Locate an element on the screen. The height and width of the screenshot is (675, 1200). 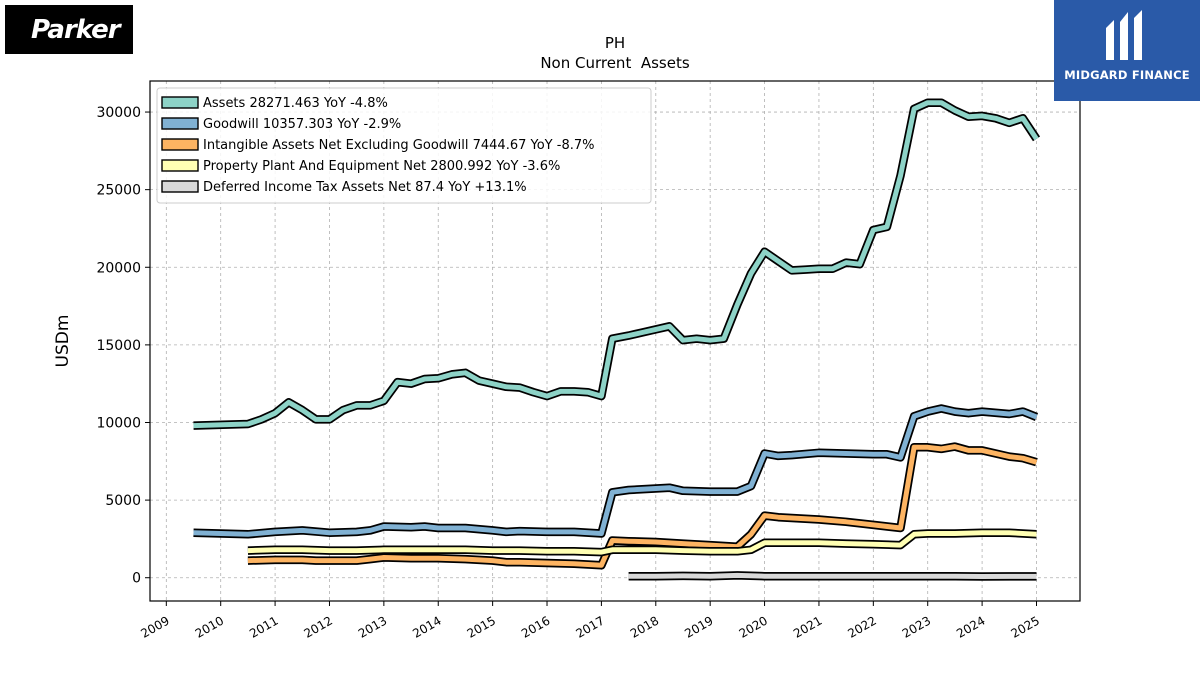
x-tick-label: 2017 is located at coordinates (589, 626).